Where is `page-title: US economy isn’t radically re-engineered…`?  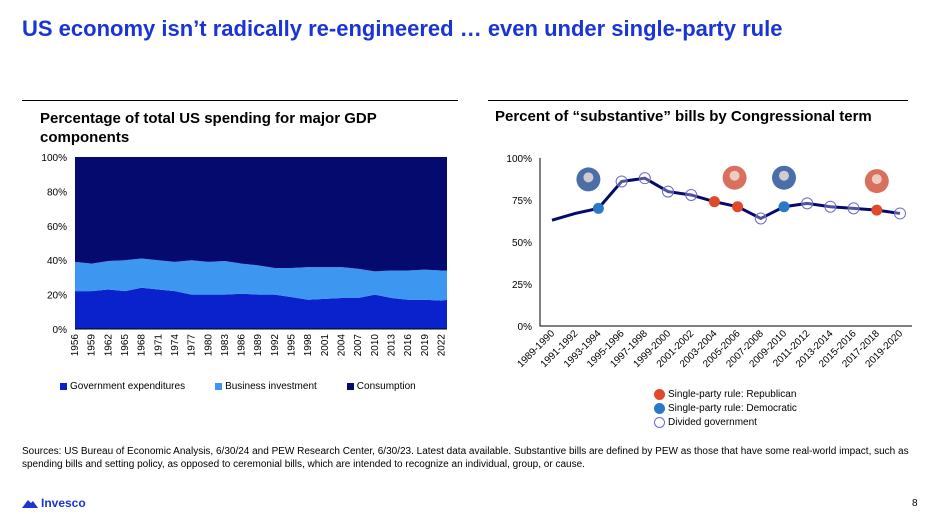
page-title: US economy isn’t radically re-engineered… is located at coordinates (402, 28).